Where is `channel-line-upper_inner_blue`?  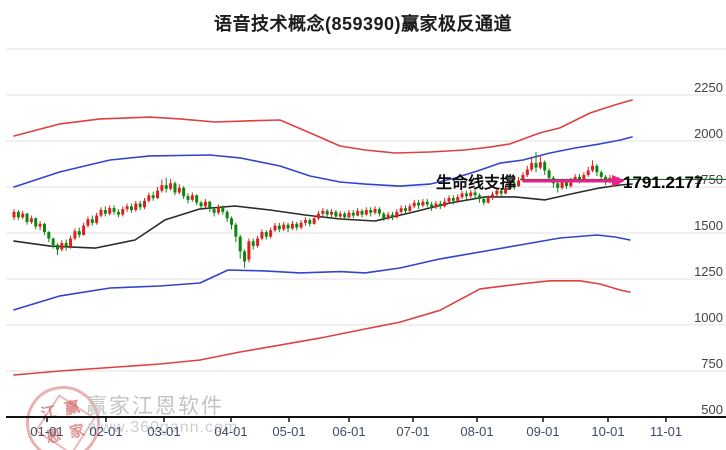 channel-line-upper_inner_blue is located at coordinates (323, 162).